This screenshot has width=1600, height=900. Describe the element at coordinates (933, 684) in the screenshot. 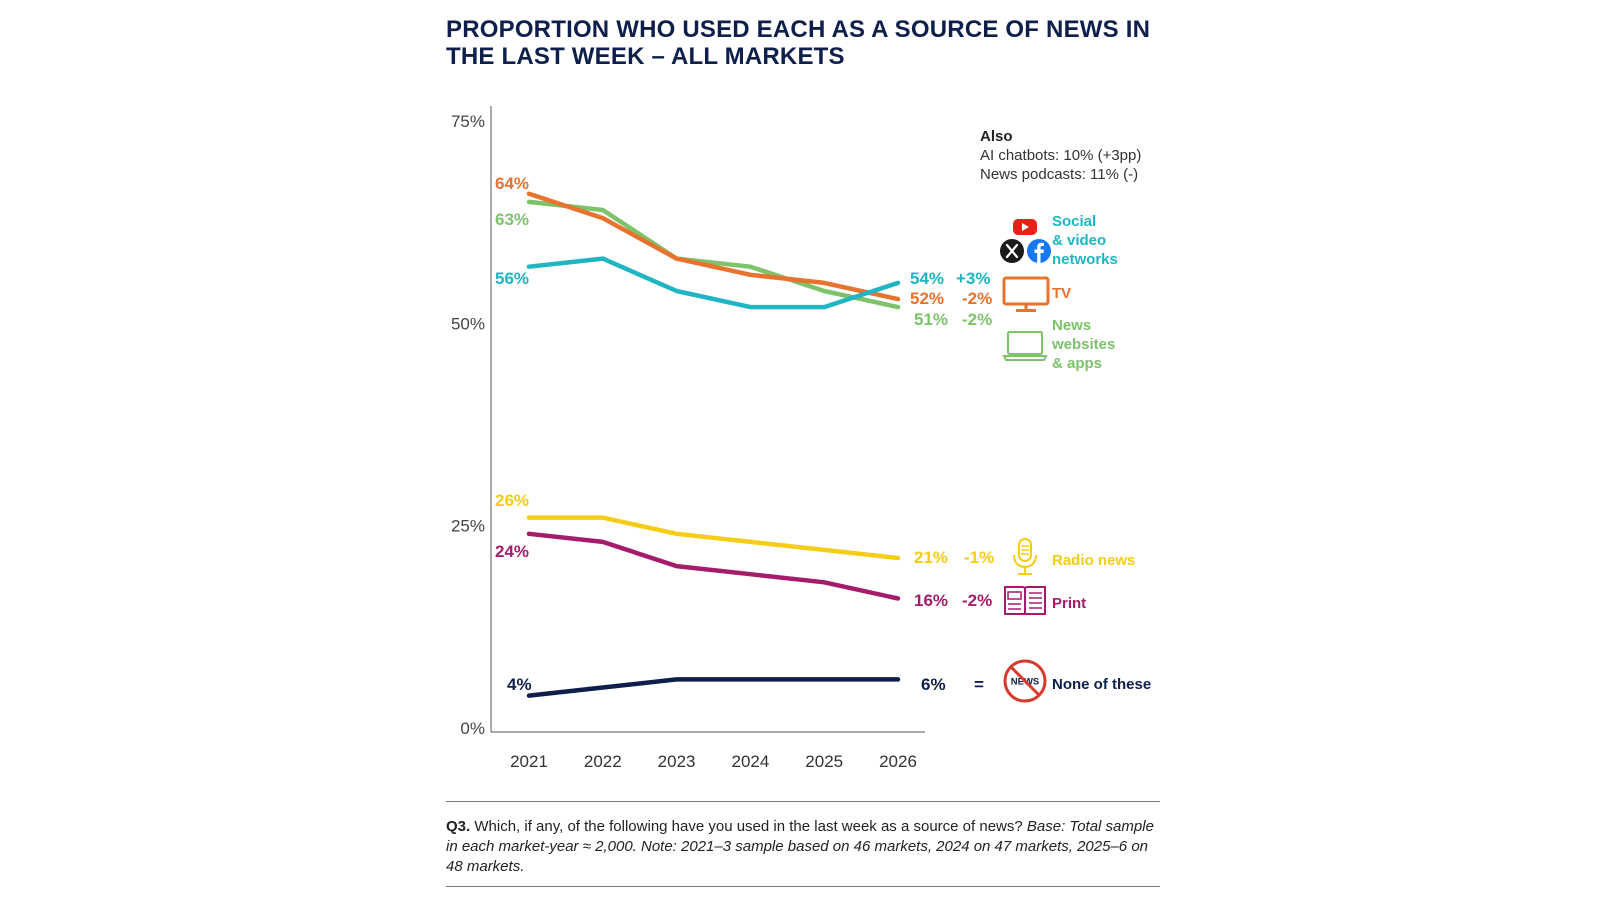

I see `end-label-none: 6%` at that location.